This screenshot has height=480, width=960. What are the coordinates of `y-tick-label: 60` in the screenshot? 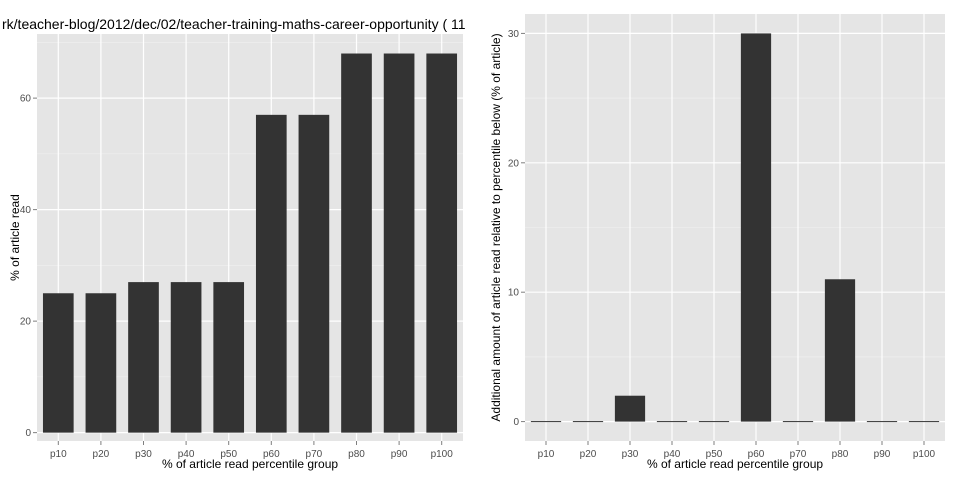 It's located at (26, 99).